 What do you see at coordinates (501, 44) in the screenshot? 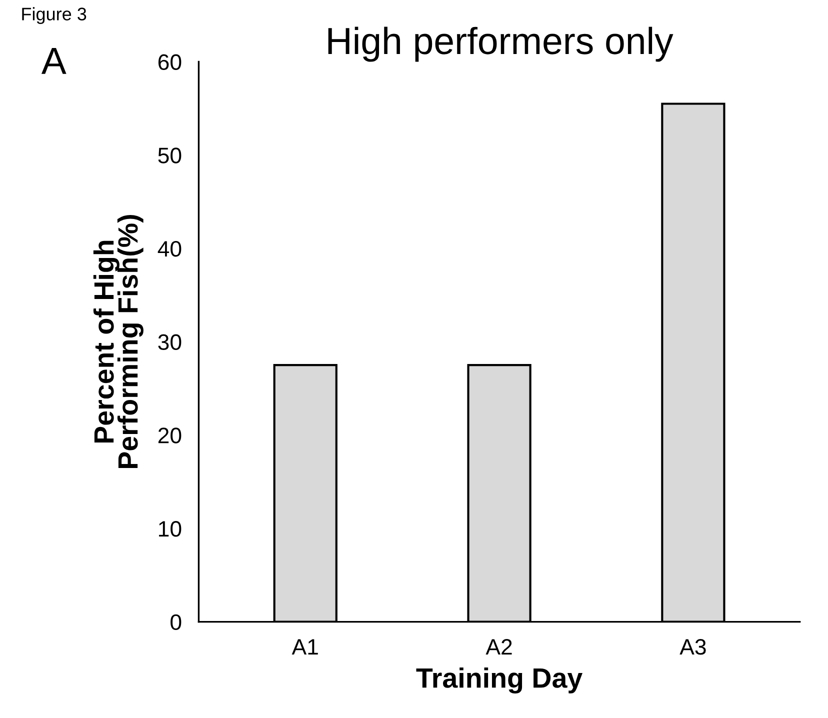
I see `chart-title: High performers only` at bounding box center [501, 44].